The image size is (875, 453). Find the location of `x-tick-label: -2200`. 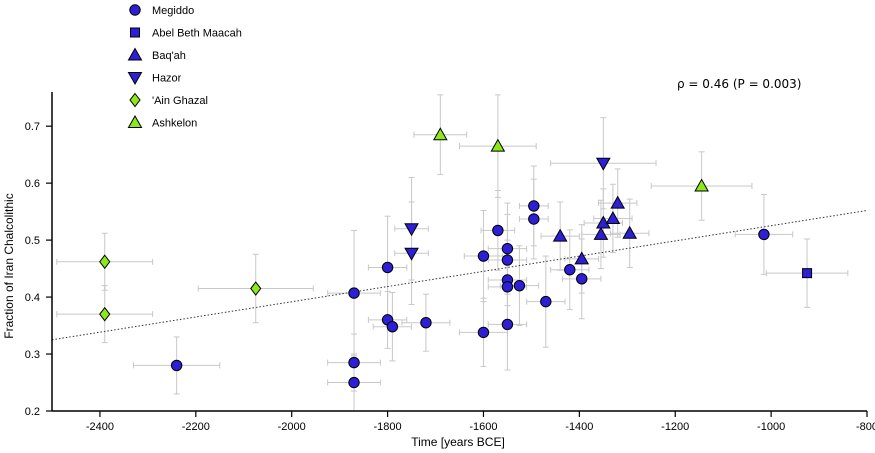

x-tick-label: -2200 is located at coordinates (196, 427).